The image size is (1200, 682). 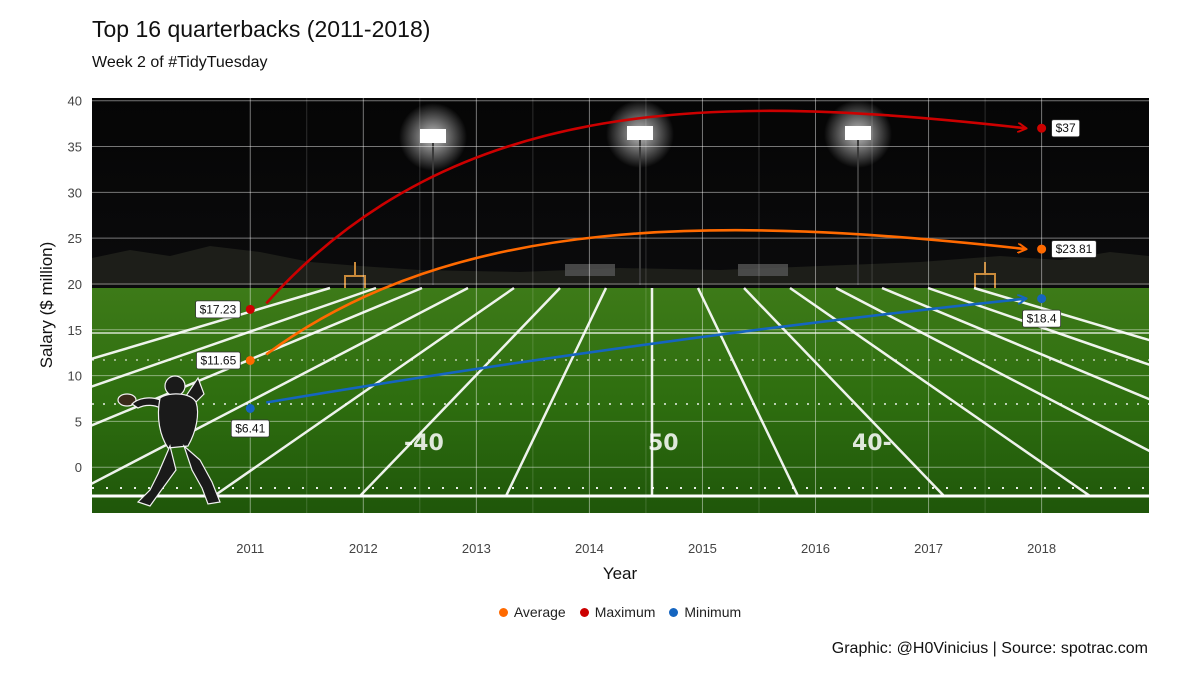 What do you see at coordinates (670, 275) in the screenshot?
I see `goal-post-icon` at bounding box center [670, 275].